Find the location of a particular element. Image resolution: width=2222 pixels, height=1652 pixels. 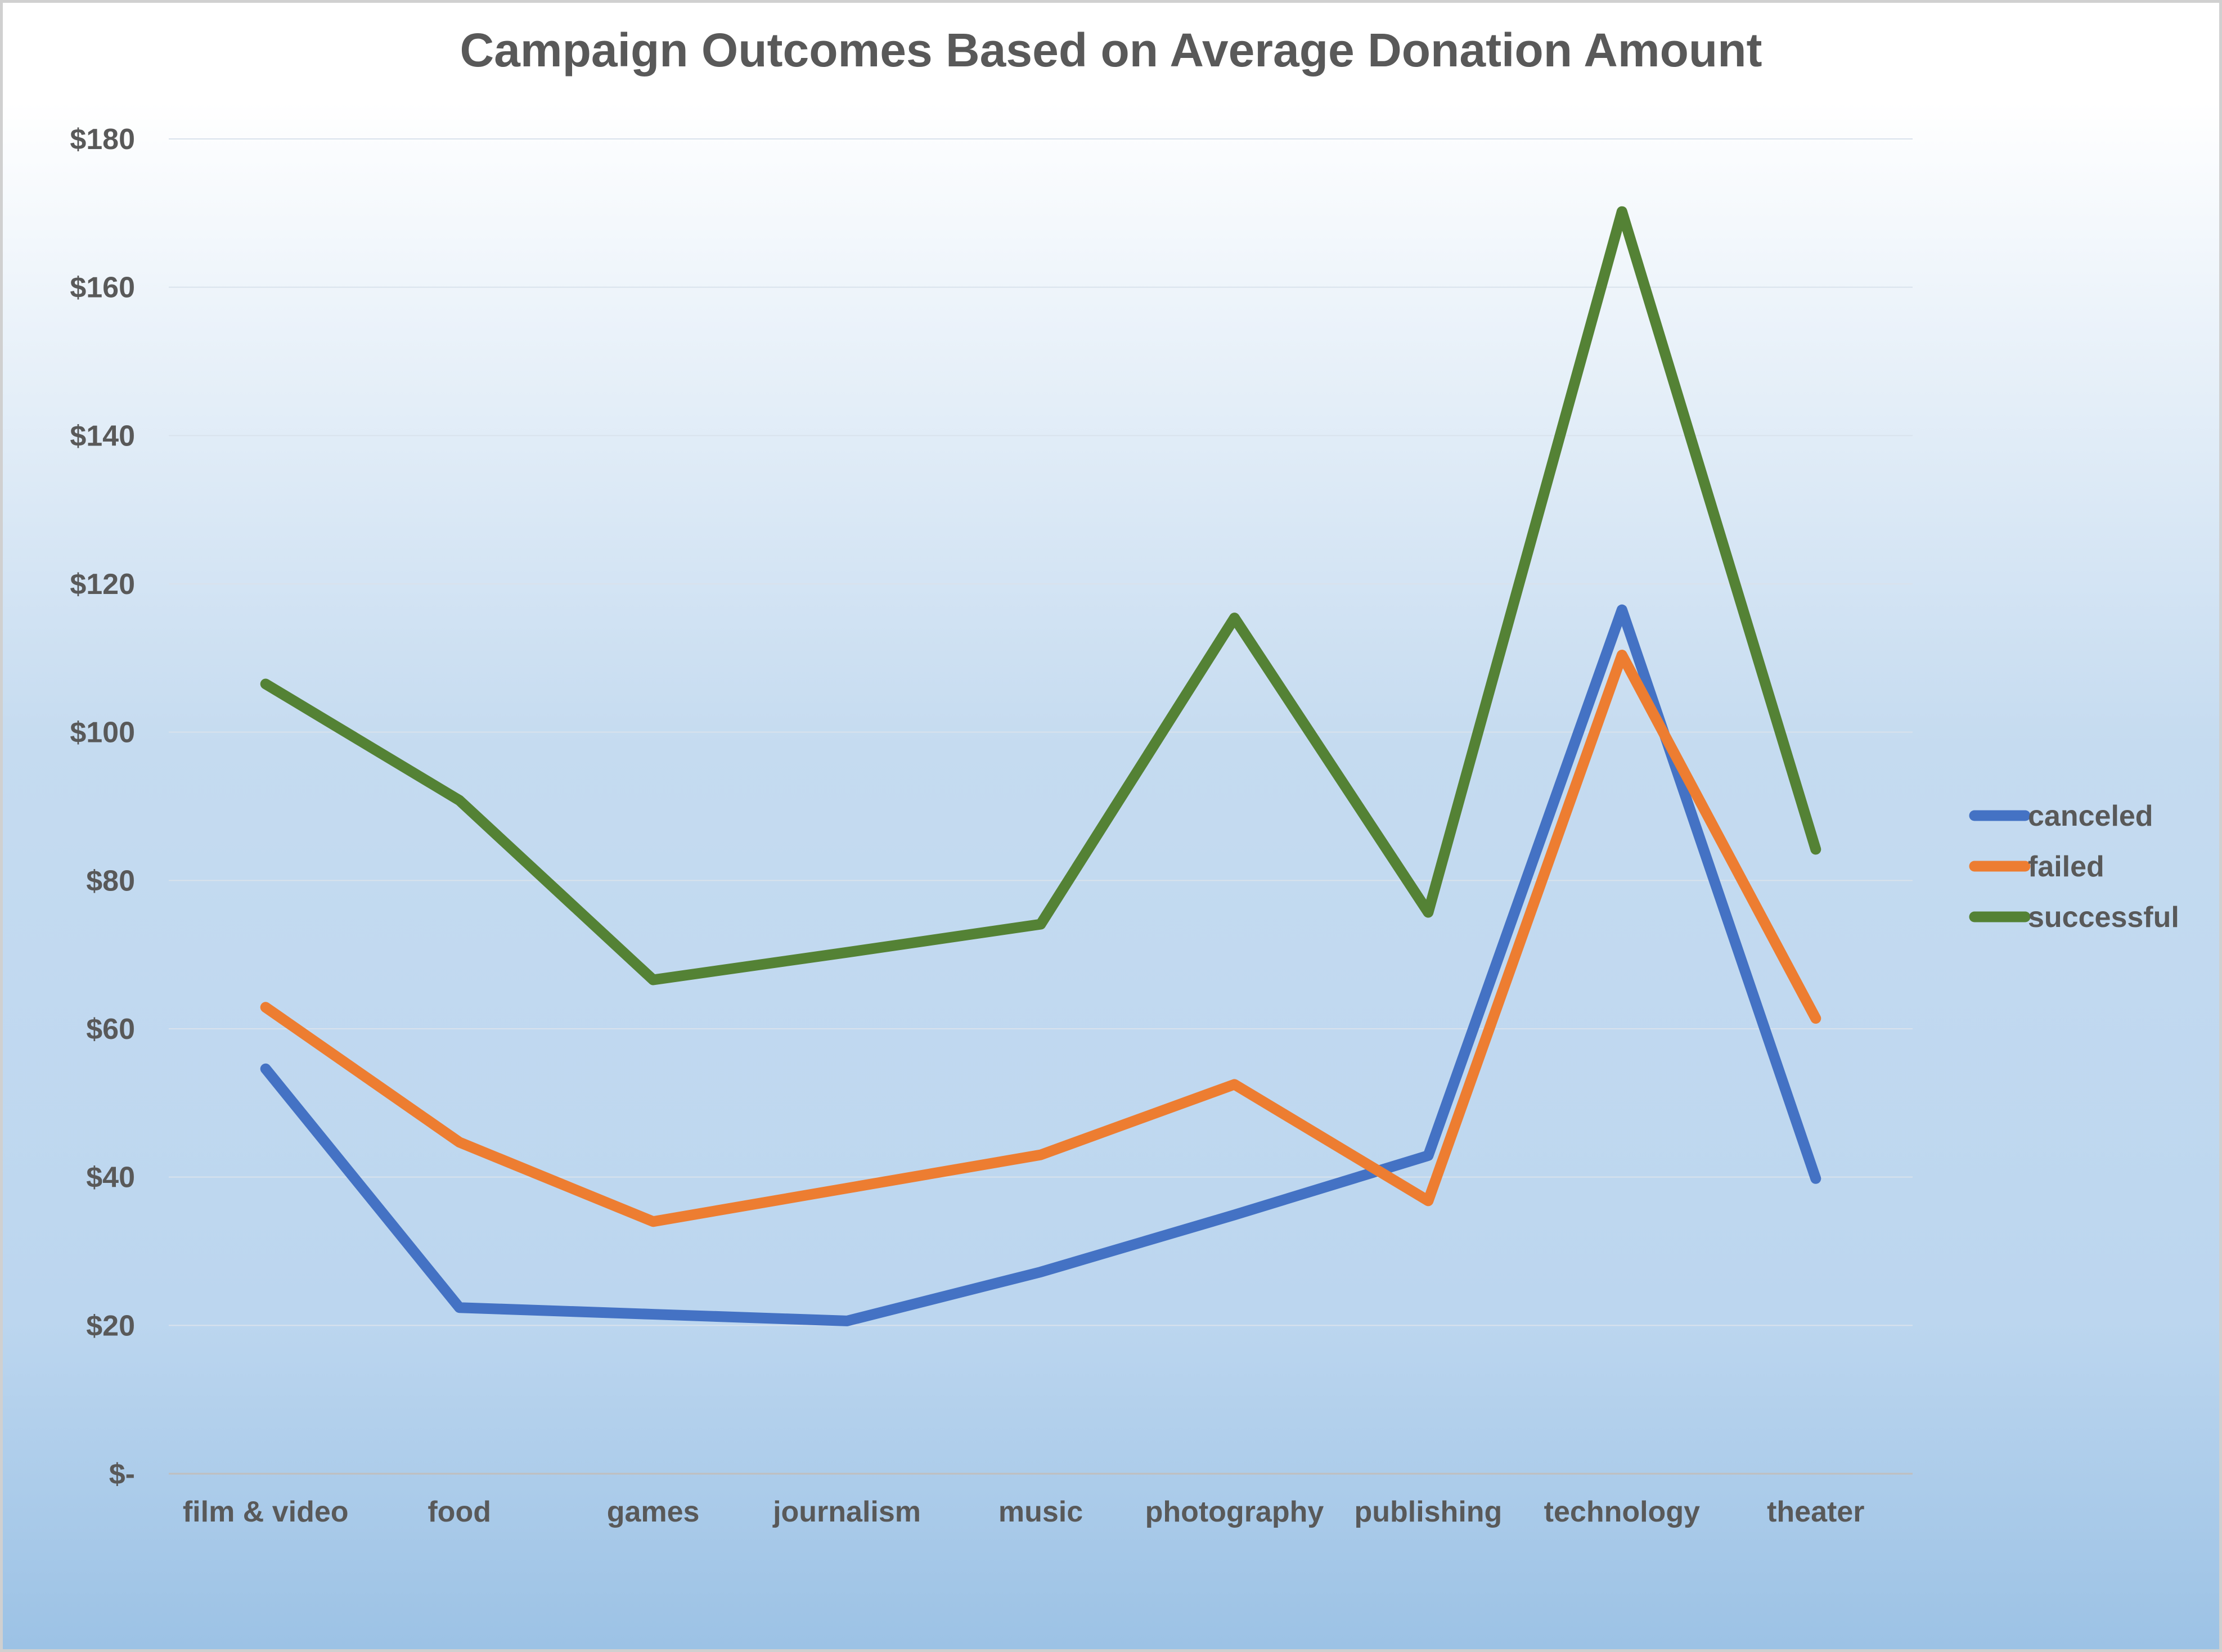

y-axis-ticks: $- $20 $40 $60 $80 $100 $120 $140 $160 $180 is located at coordinates (102, 807).